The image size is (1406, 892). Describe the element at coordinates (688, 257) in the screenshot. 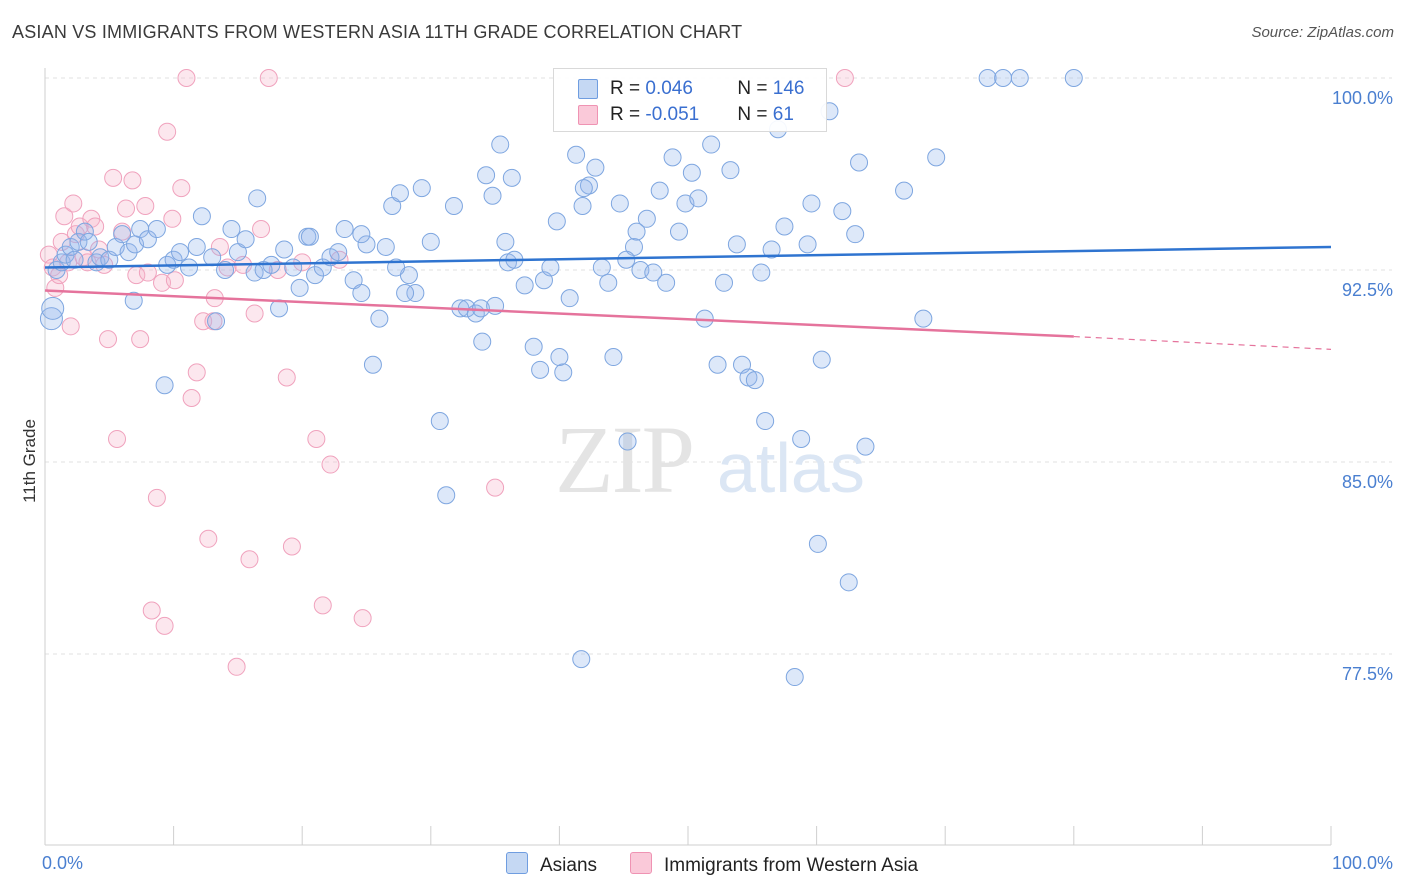

I see `asians-trend-line` at that location.